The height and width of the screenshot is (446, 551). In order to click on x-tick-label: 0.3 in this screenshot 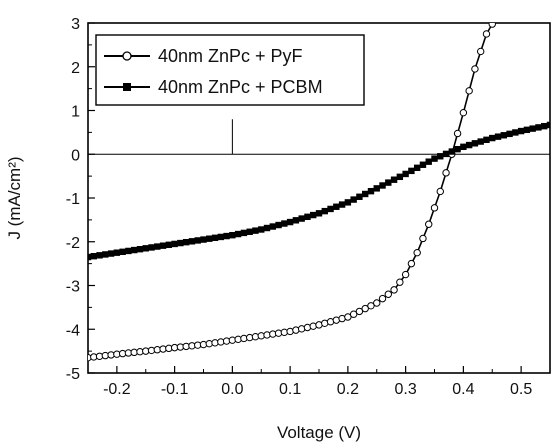, I will do `click(406, 389)`.